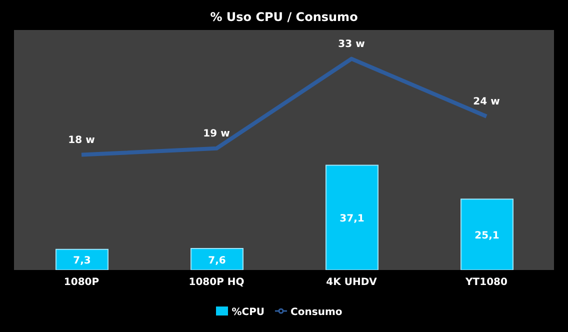 This screenshot has height=332, width=568. I want to click on data-label: 19 w, so click(216, 134).